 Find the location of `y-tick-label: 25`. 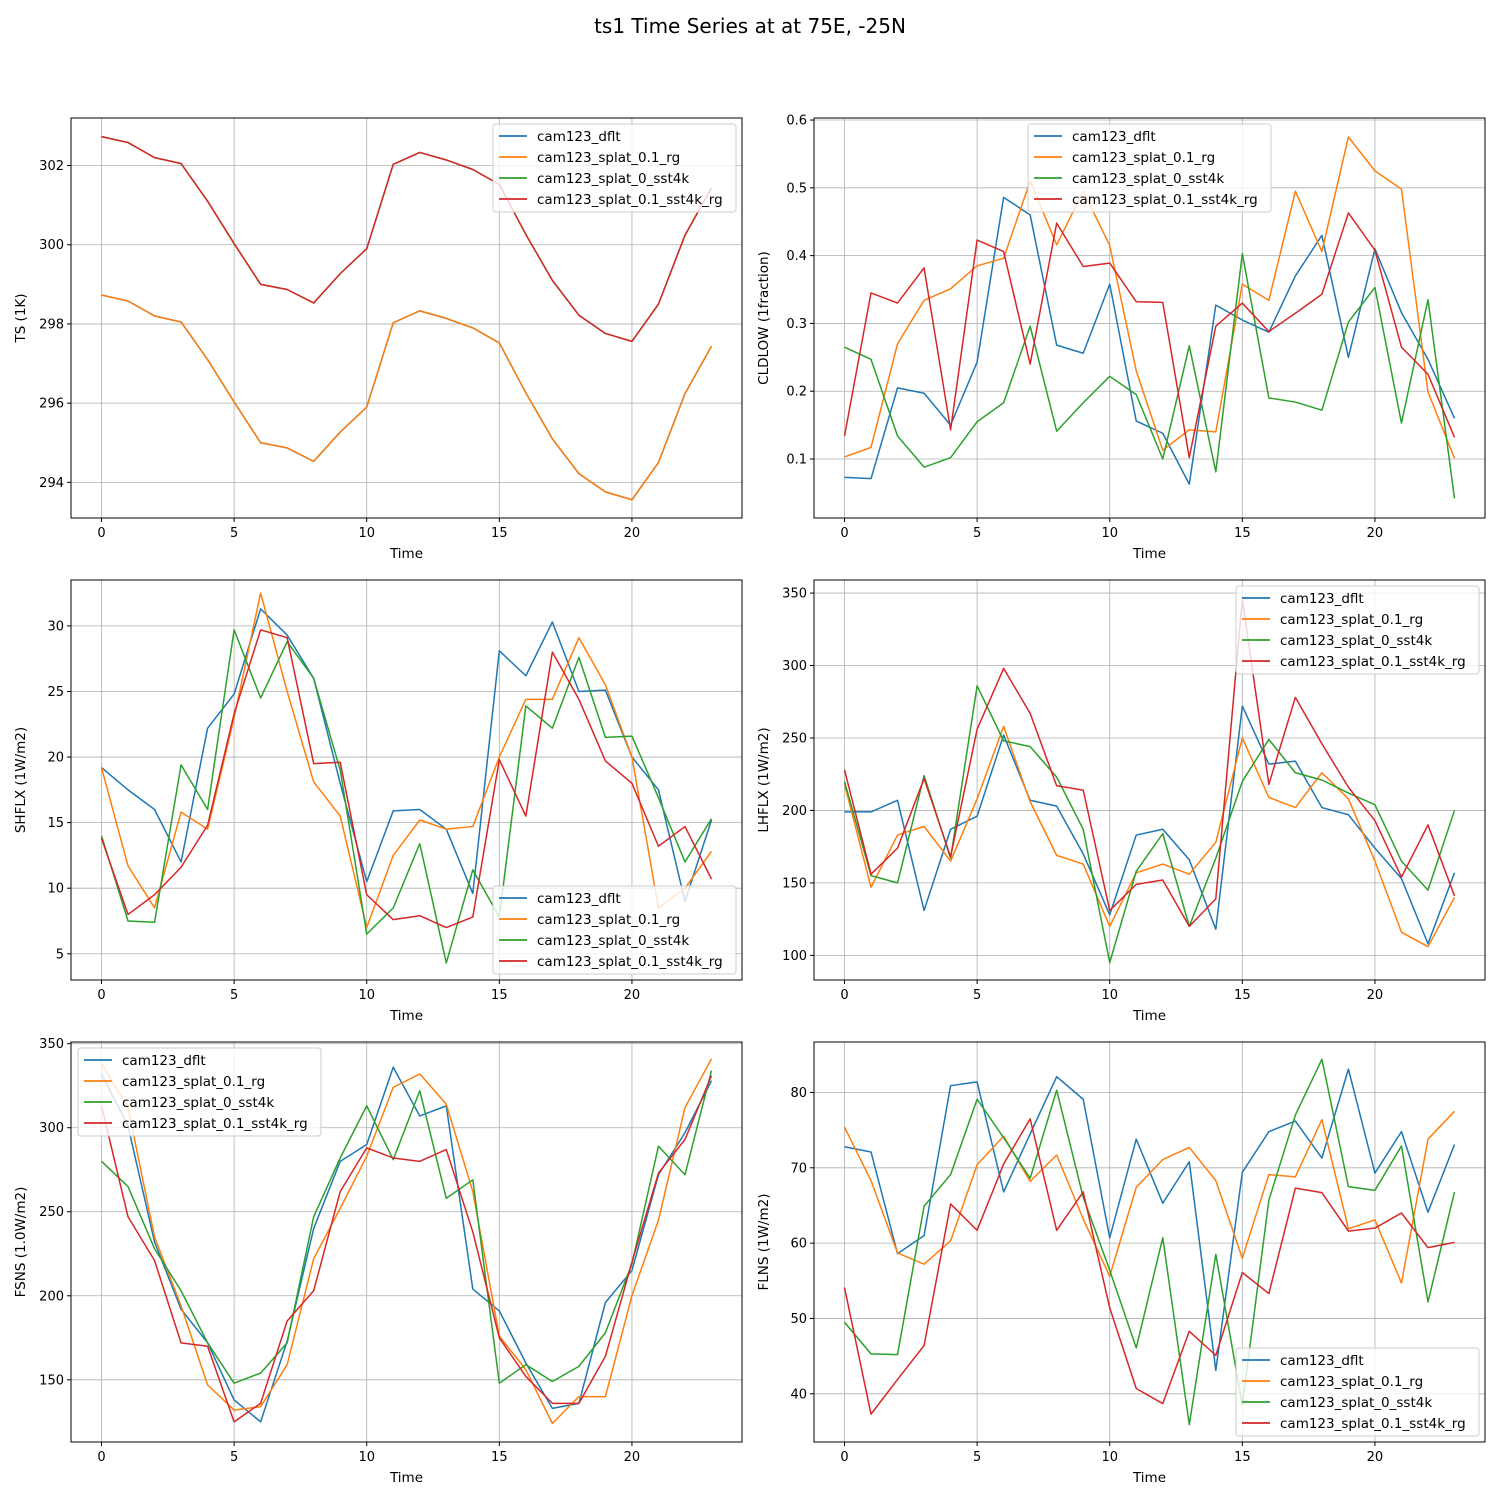

y-tick-label: 25 is located at coordinates (55, 692).